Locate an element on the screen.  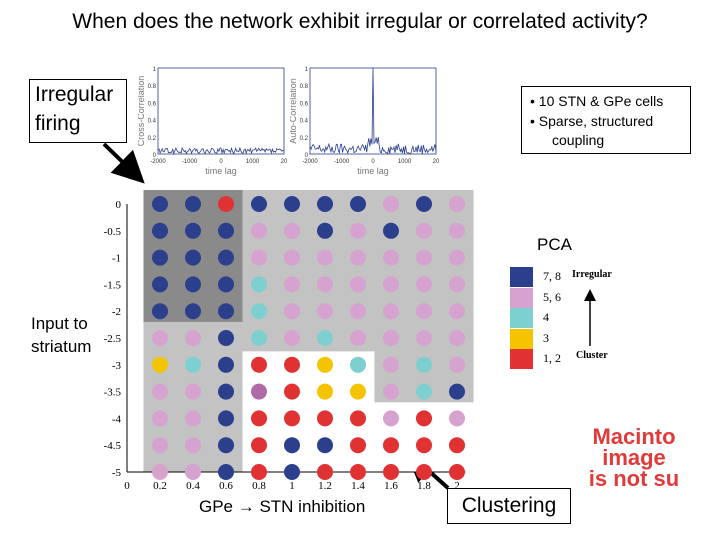
plot-xtick: -1000 is located at coordinates (342, 162).